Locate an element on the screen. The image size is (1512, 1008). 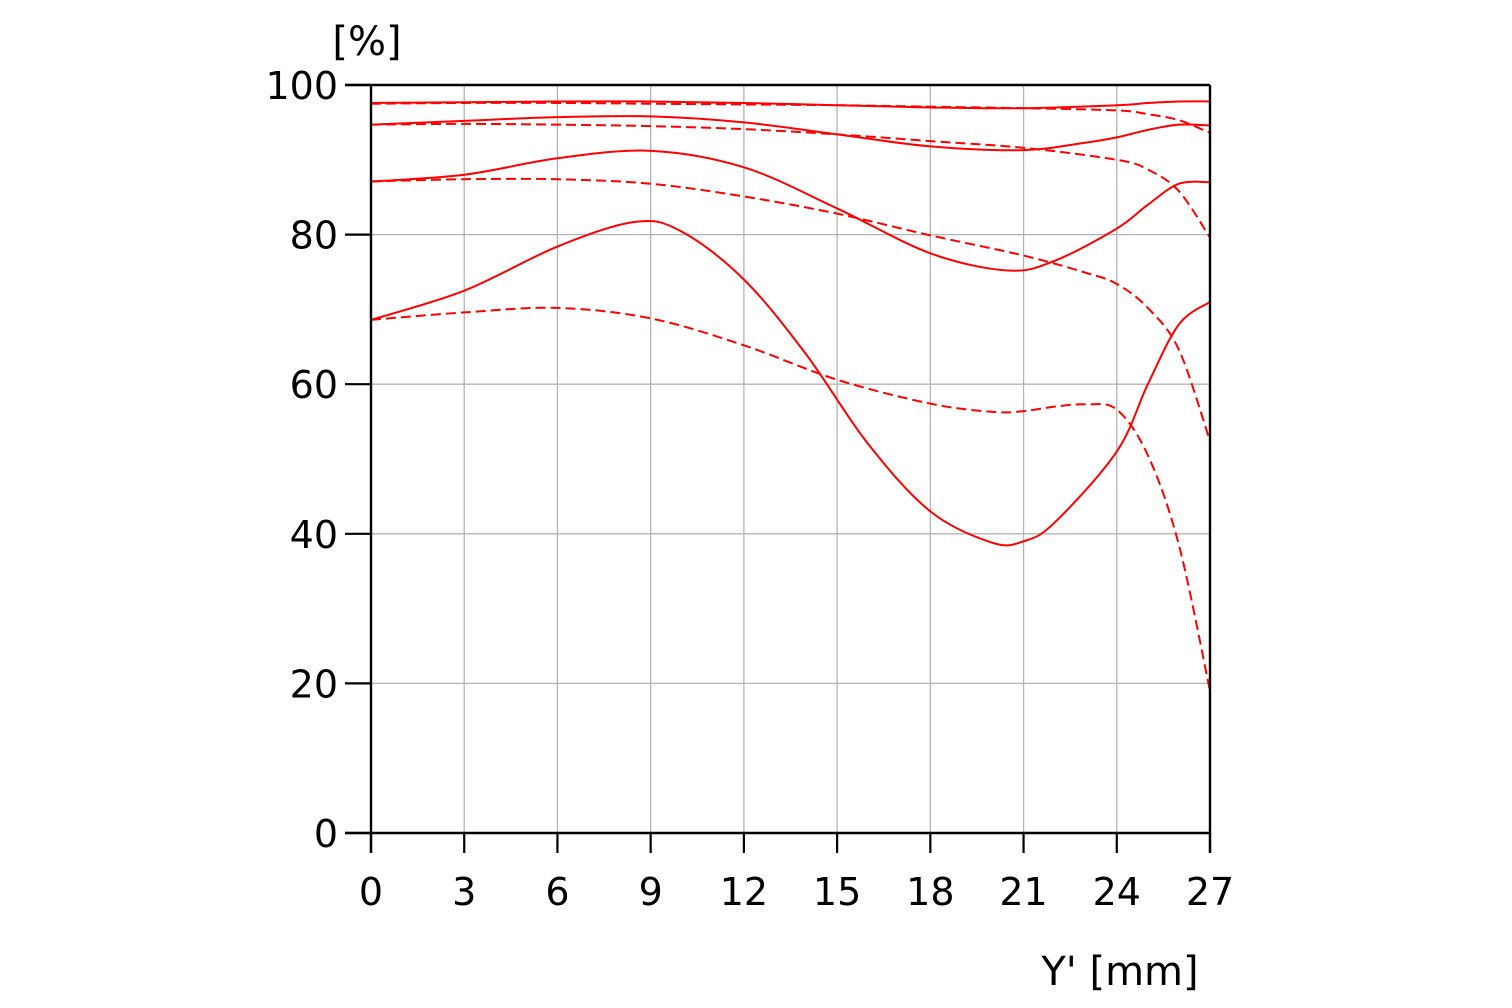
y-tick-label: 40 is located at coordinates (314, 535).